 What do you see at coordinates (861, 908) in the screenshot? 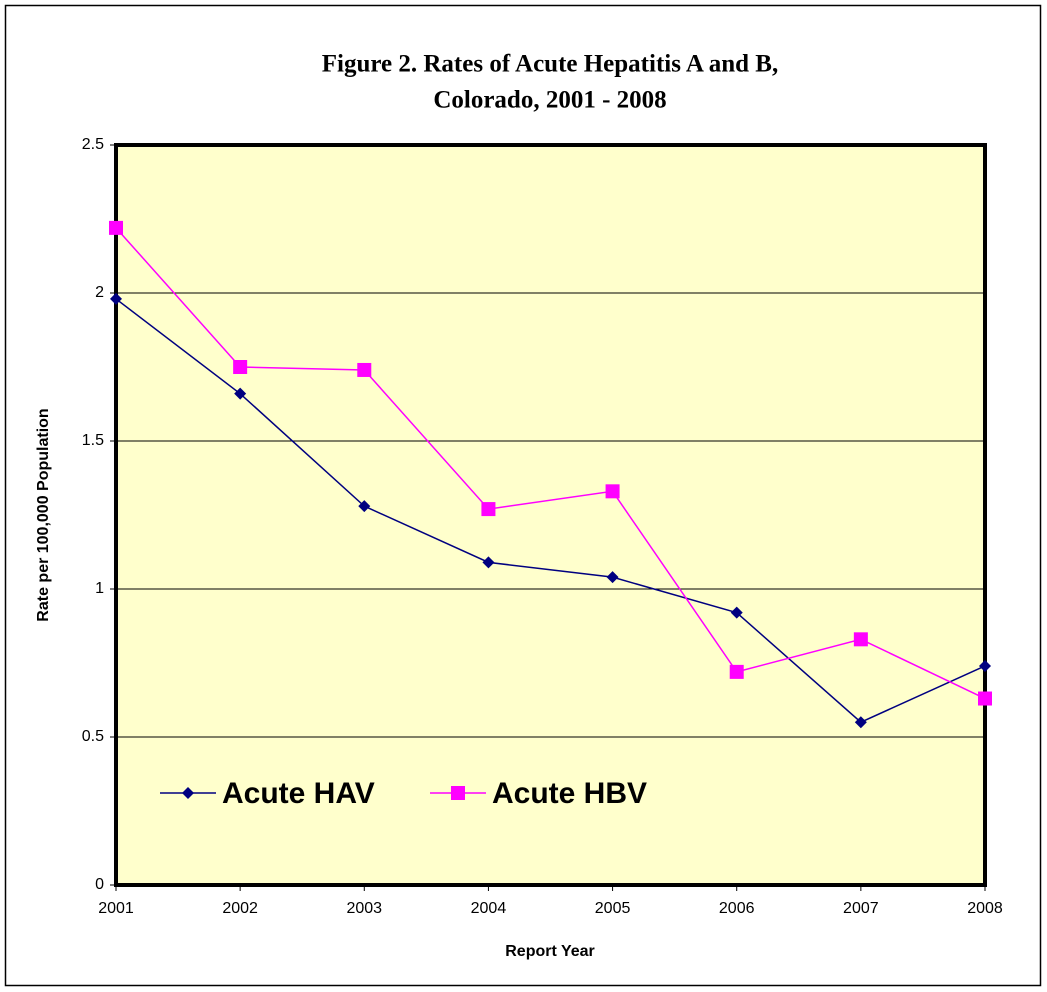
I see `x-tick-label: 2007` at bounding box center [861, 908].